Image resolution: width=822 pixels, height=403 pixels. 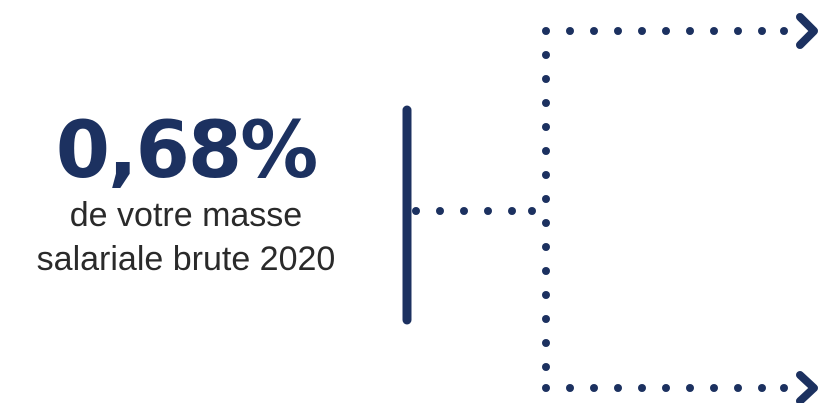 I want to click on trunk-dots, so click(x=546, y=209).